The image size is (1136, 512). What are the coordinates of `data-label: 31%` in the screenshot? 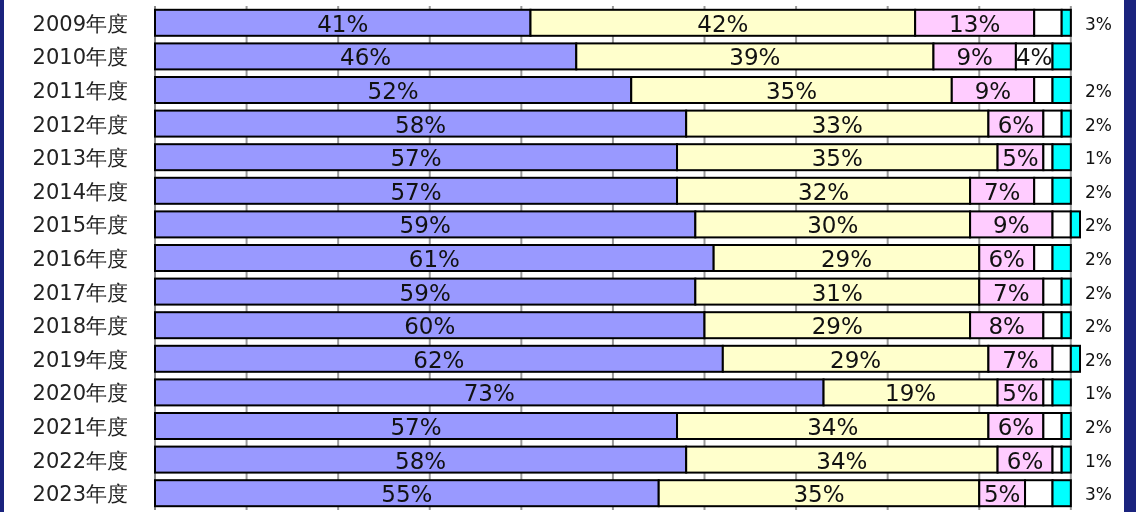 It's located at (837, 292).